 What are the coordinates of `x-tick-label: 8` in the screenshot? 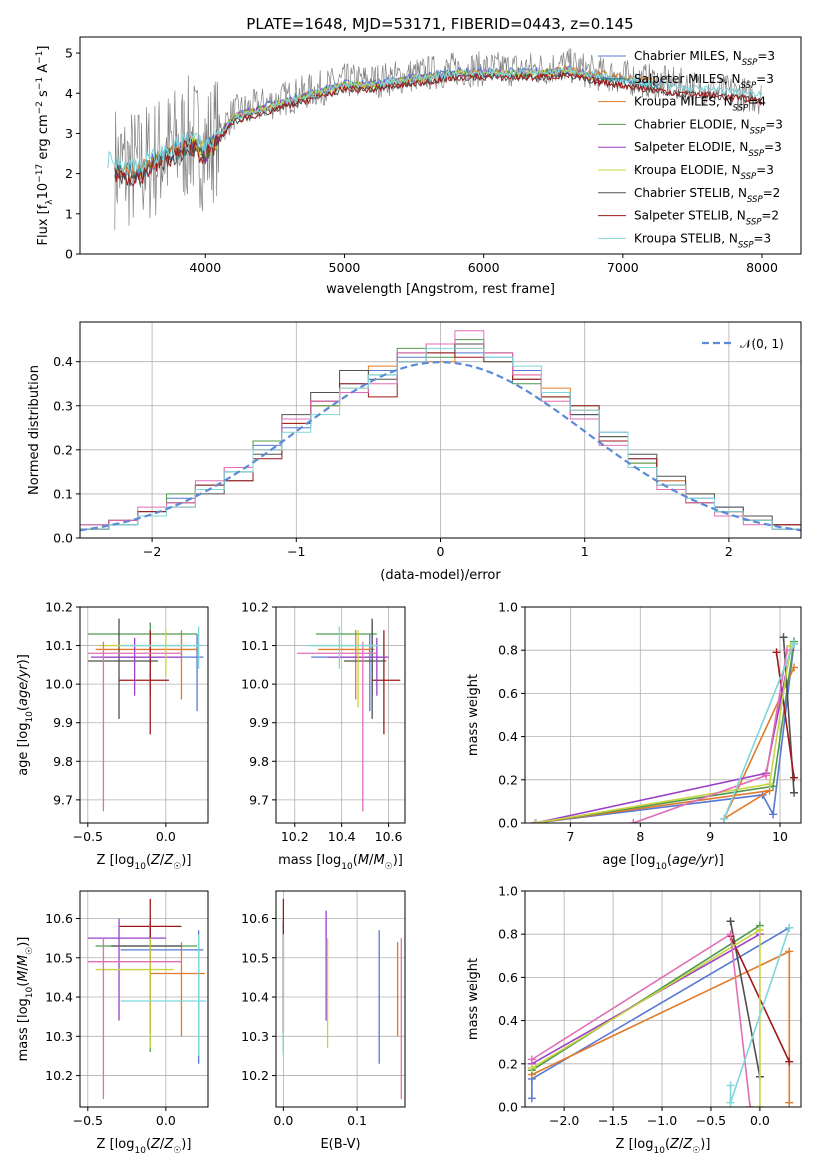 It's located at (640, 836).